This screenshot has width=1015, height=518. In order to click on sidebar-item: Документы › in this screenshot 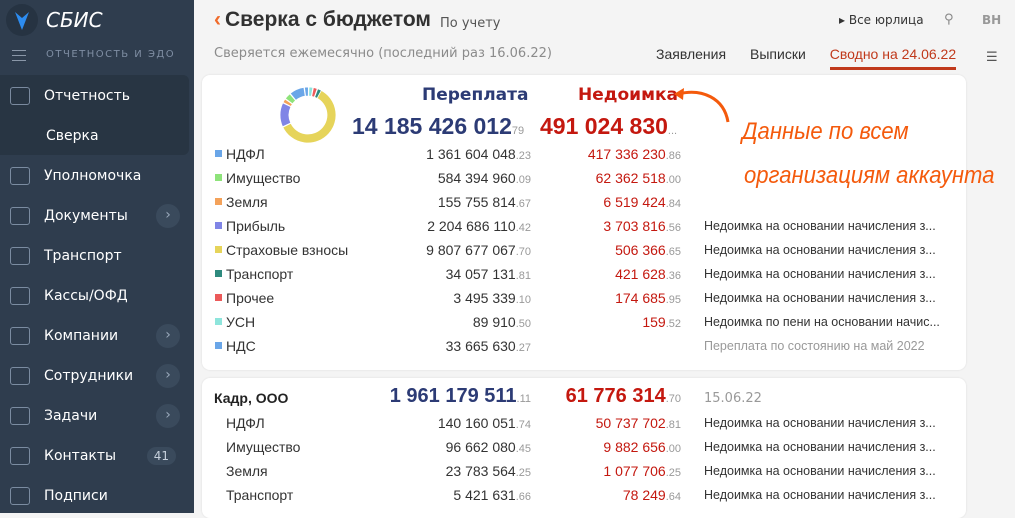, I will do `click(95, 216)`.